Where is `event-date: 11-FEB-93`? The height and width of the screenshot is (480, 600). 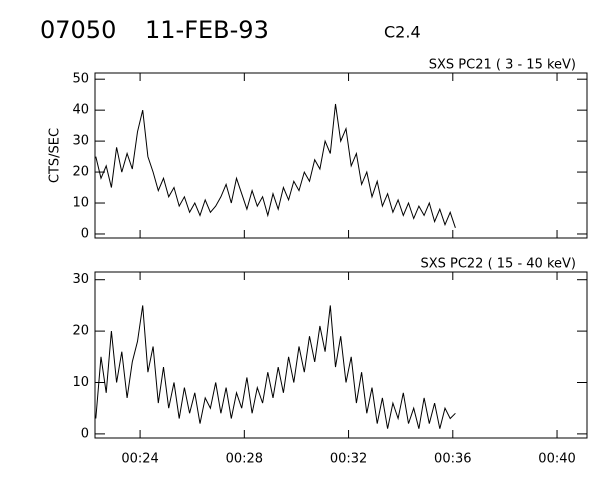
event-date: 11-FEB-93 is located at coordinates (207, 30).